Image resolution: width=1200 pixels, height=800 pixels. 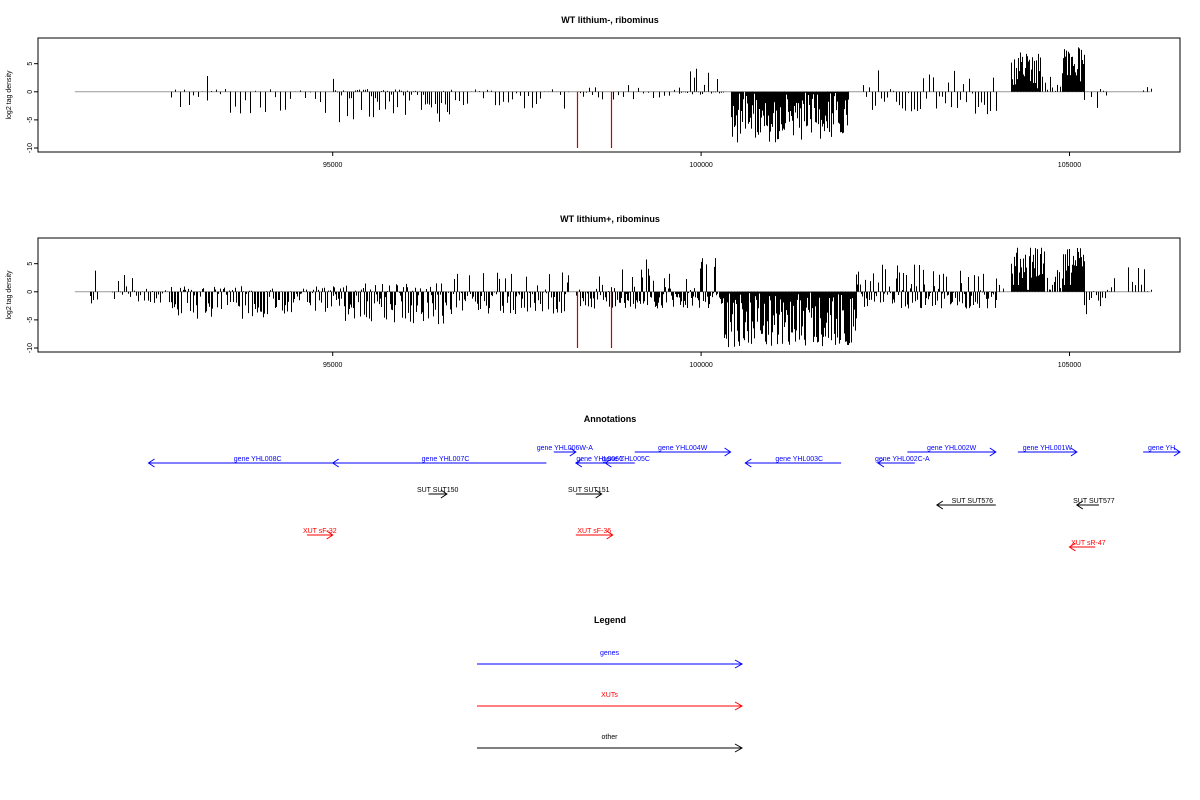 What do you see at coordinates (609, 695) in the screenshot?
I see `legend-label: XUTs` at bounding box center [609, 695].